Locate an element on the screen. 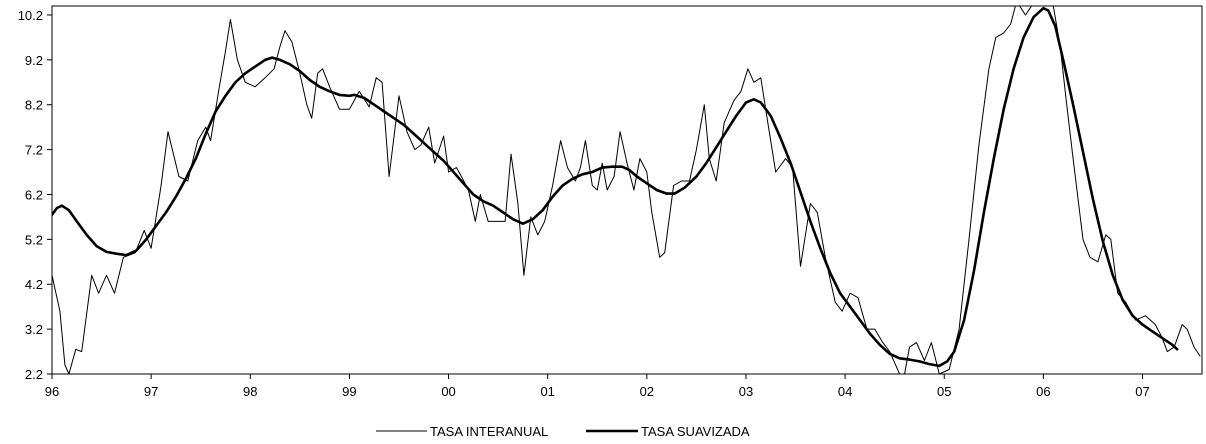 This screenshot has width=1206, height=444. x-tick-label: 03 is located at coordinates (746, 391).